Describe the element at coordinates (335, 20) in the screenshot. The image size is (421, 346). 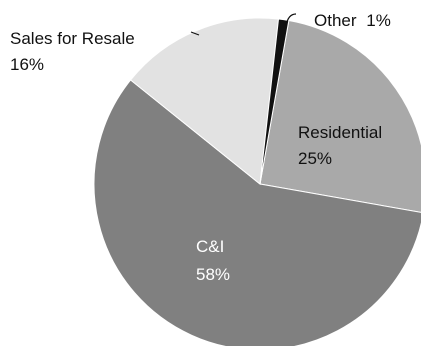
I see `slice-label-other-name: Other` at that location.